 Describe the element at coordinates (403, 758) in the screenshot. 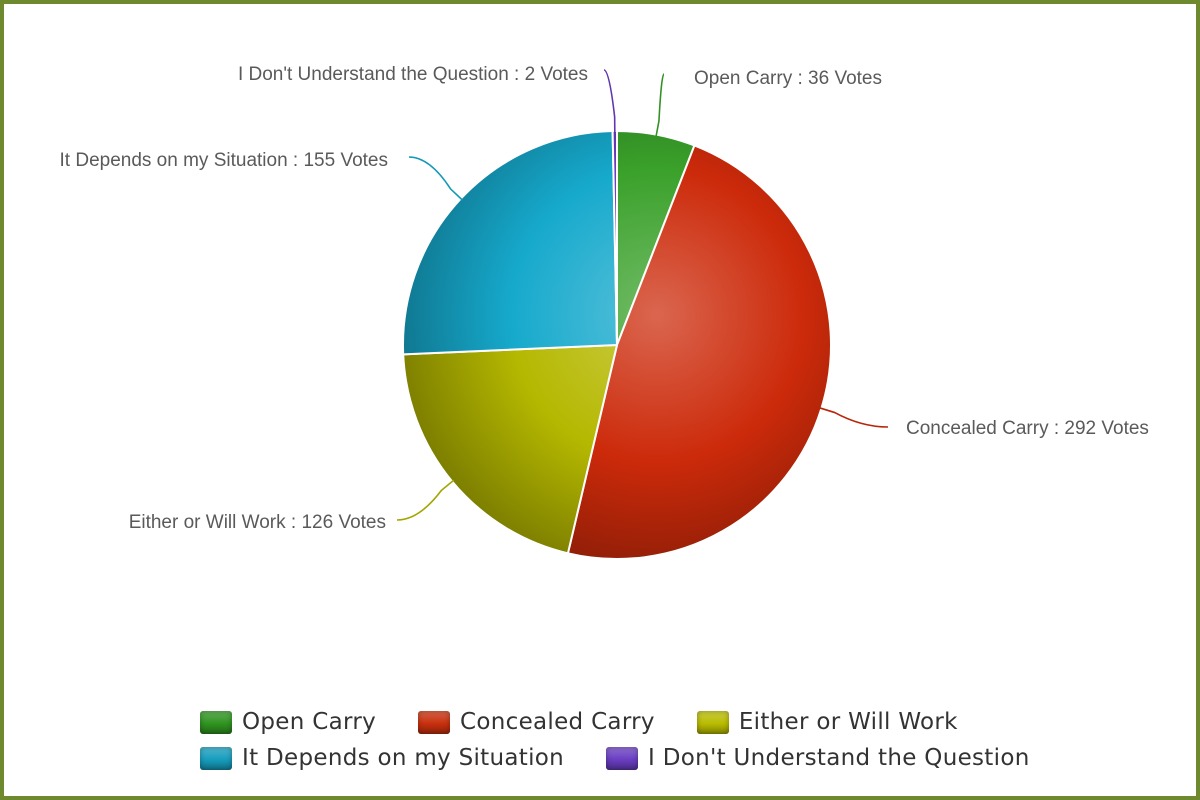

I see `legend-label: It Depends on my Situation` at that location.